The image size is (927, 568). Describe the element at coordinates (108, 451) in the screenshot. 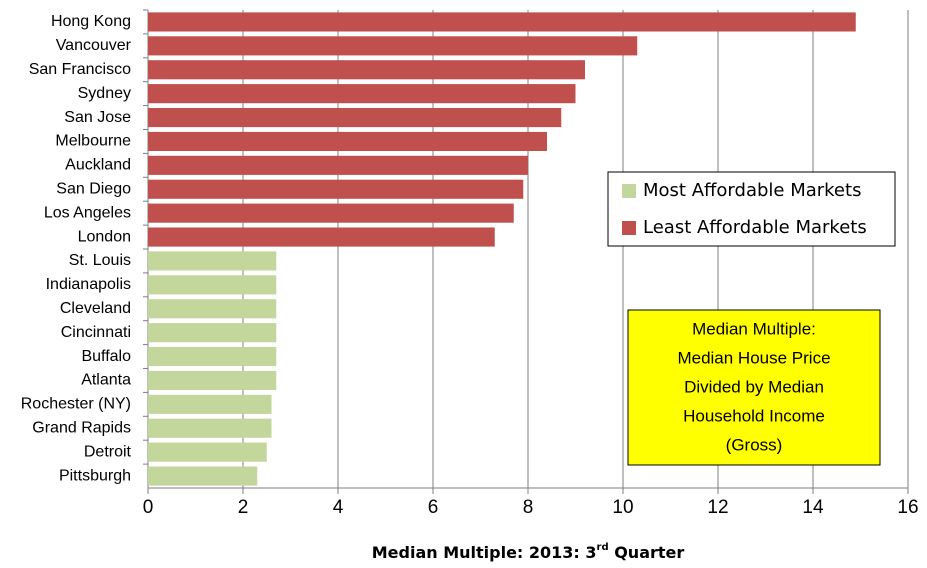

I see `y-tick-label: Detroit` at that location.